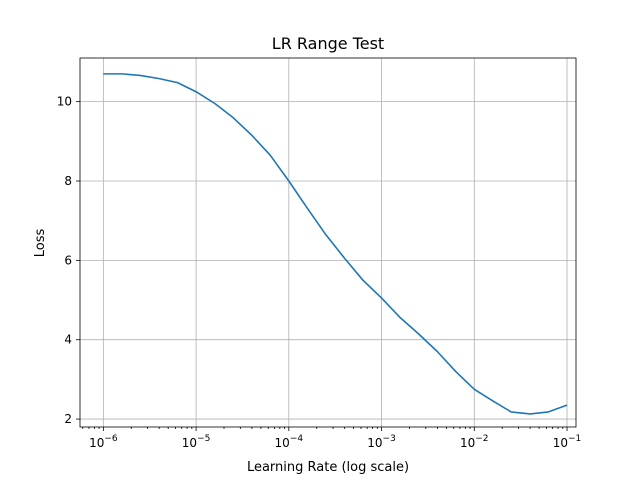 This screenshot has height=480, width=640. What do you see at coordinates (289, 442) in the screenshot?
I see `x-tick-label: 10⁻⁴` at bounding box center [289, 442].